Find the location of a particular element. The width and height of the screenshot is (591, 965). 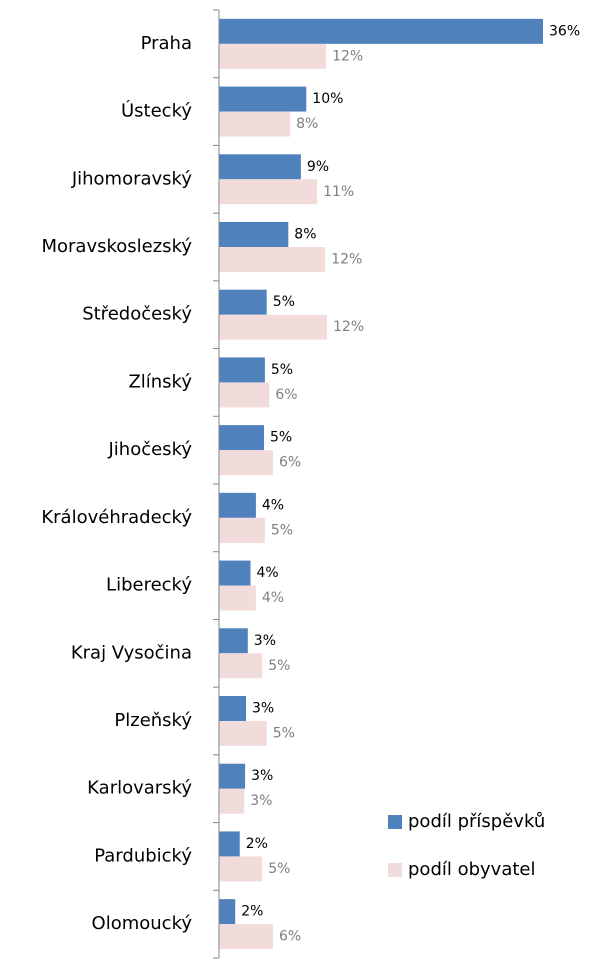

category-label: Zlínský is located at coordinates (160, 381).